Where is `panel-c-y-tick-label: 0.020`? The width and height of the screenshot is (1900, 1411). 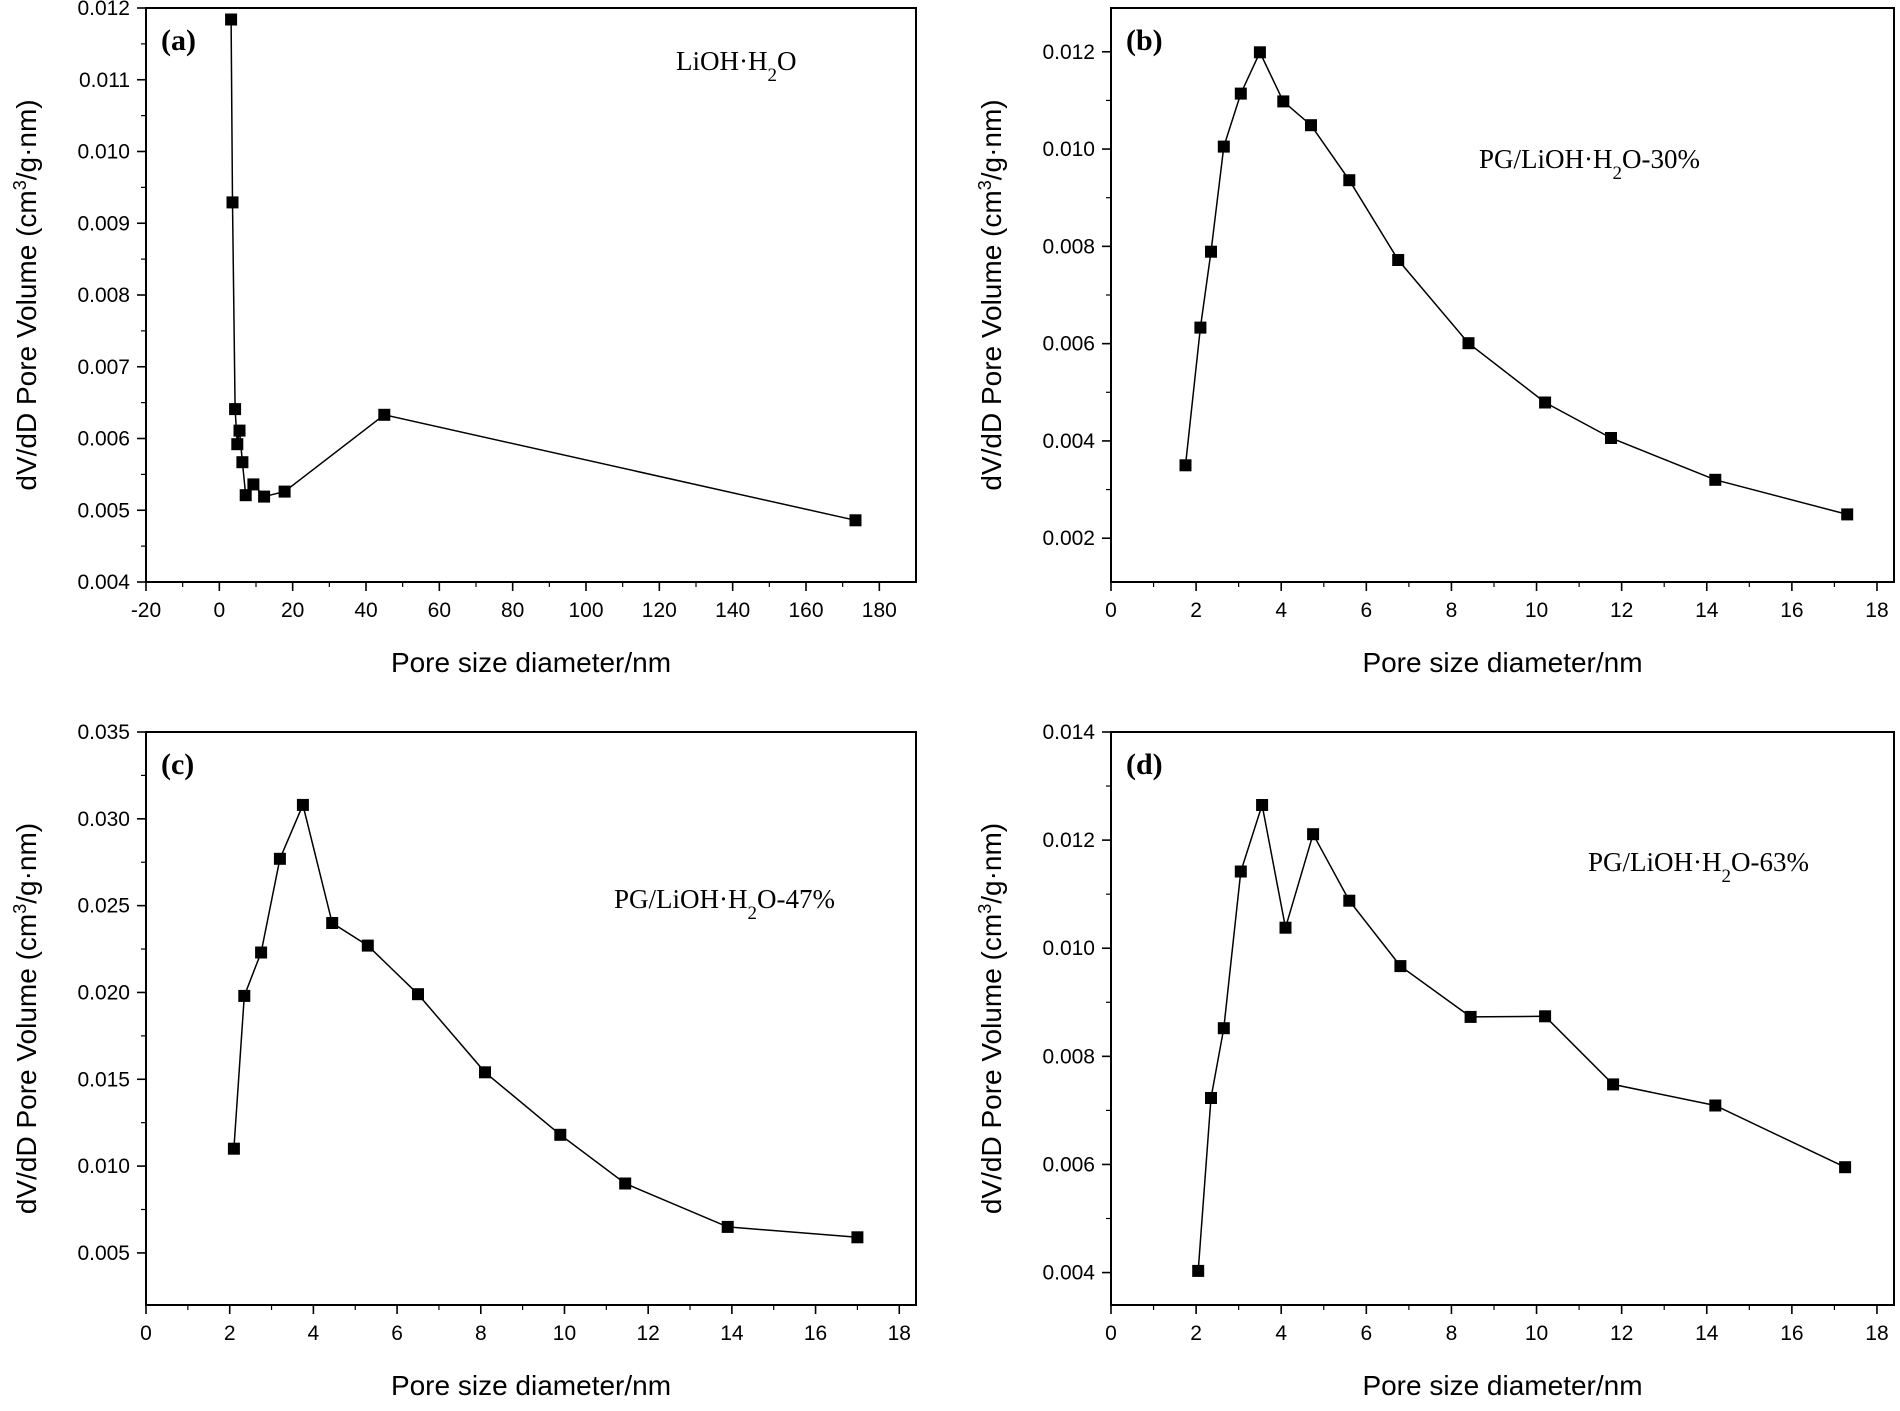 panel-c-y-tick-label: 0.020 is located at coordinates (103, 992).